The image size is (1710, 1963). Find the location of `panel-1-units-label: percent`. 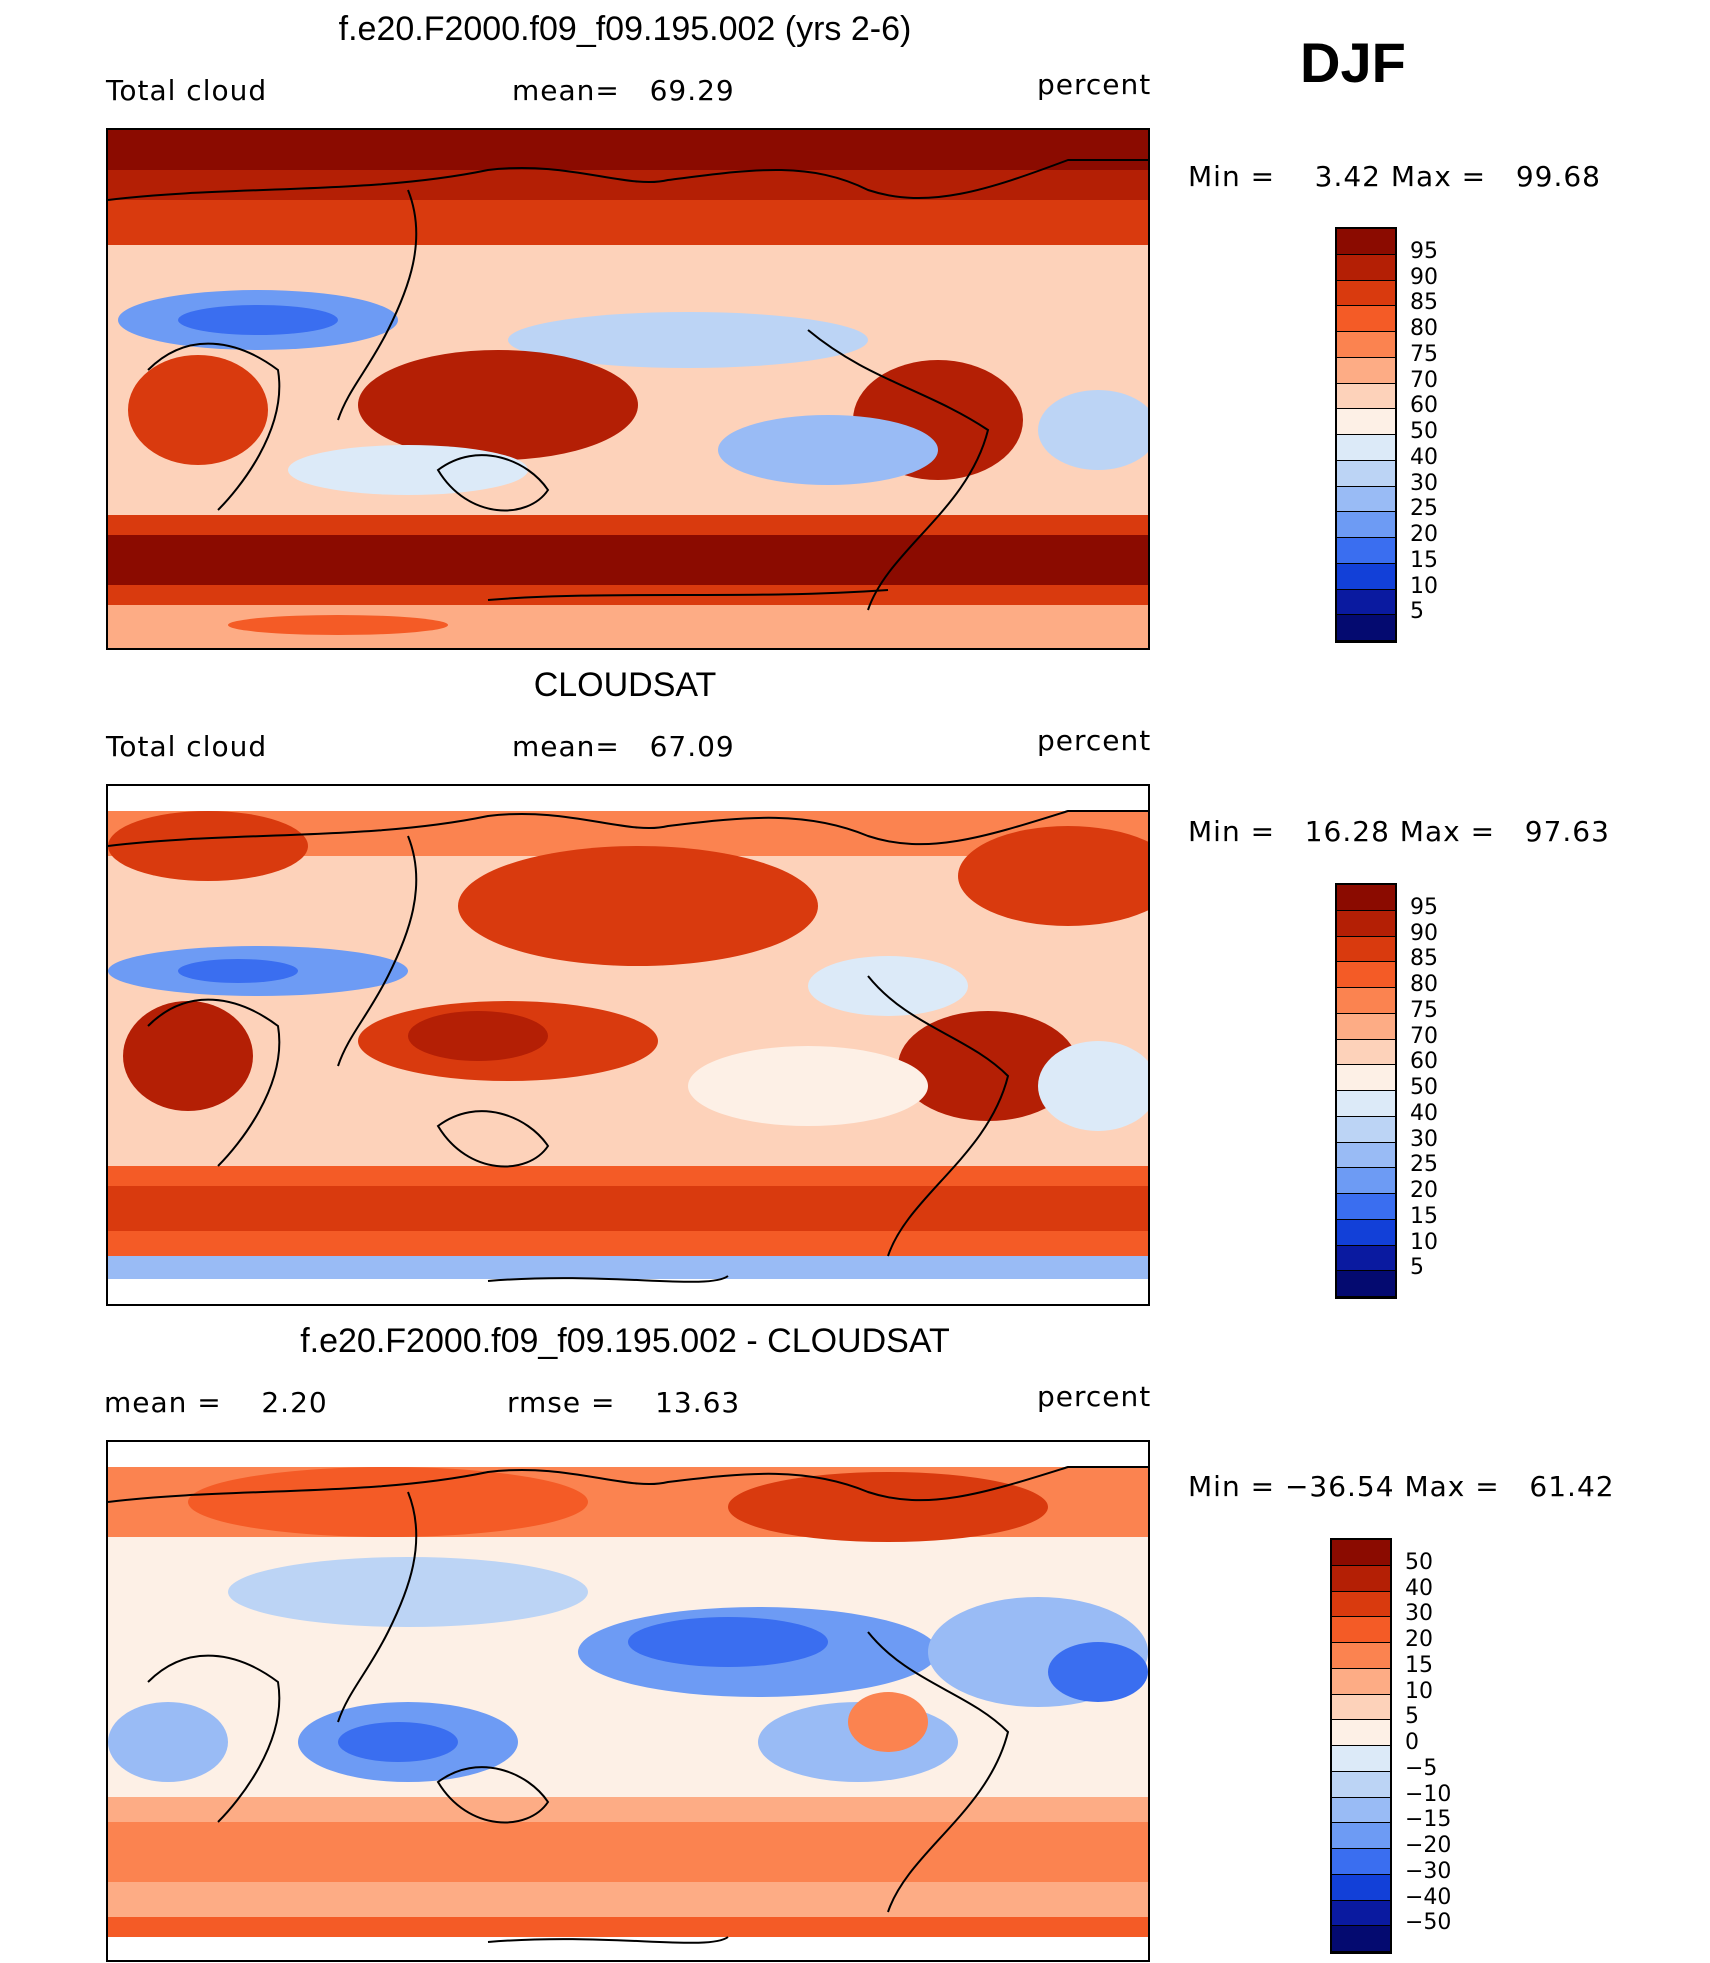

panel-1-units-label: percent is located at coordinates (1094, 84).